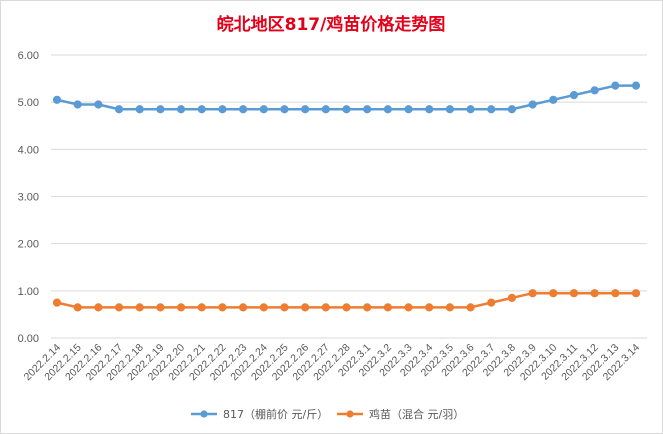 This screenshot has height=434, width=663. I want to click on legend-label: 817（棚前价 元/斤）, so click(275, 414).